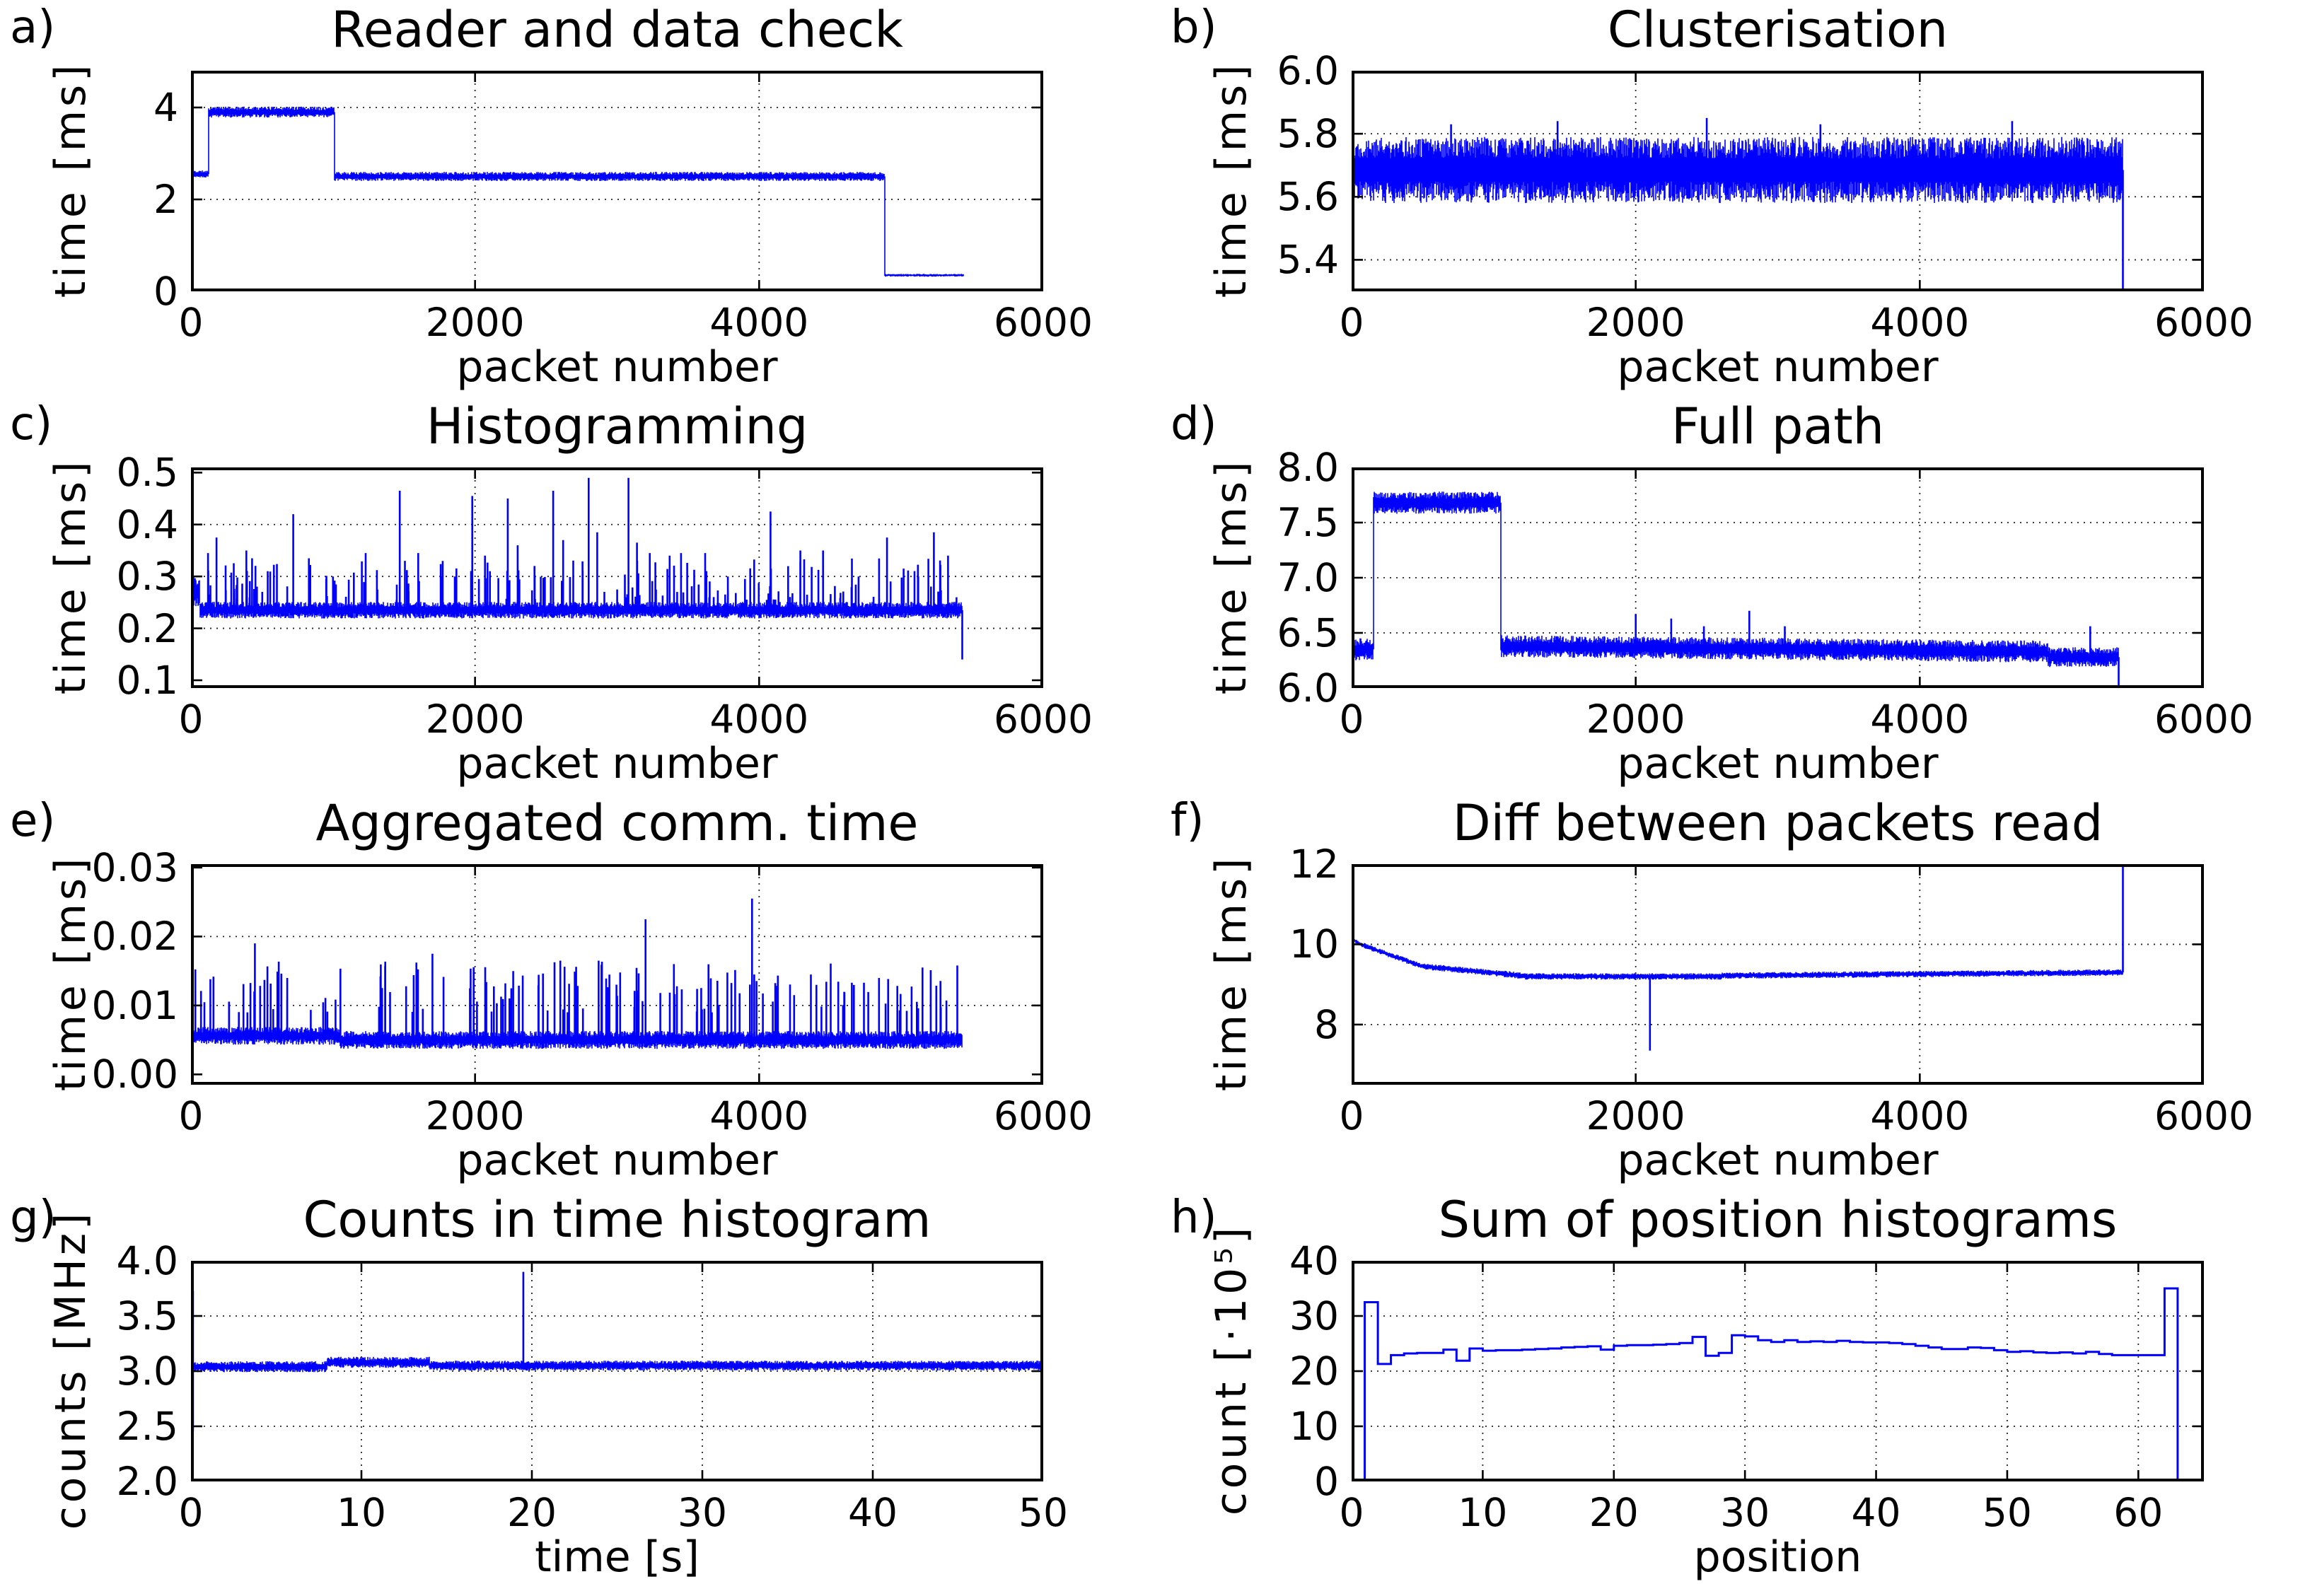 The height and width of the screenshot is (1596, 2322). I want to click on y-tick-label: 5.6, so click(1308, 197).